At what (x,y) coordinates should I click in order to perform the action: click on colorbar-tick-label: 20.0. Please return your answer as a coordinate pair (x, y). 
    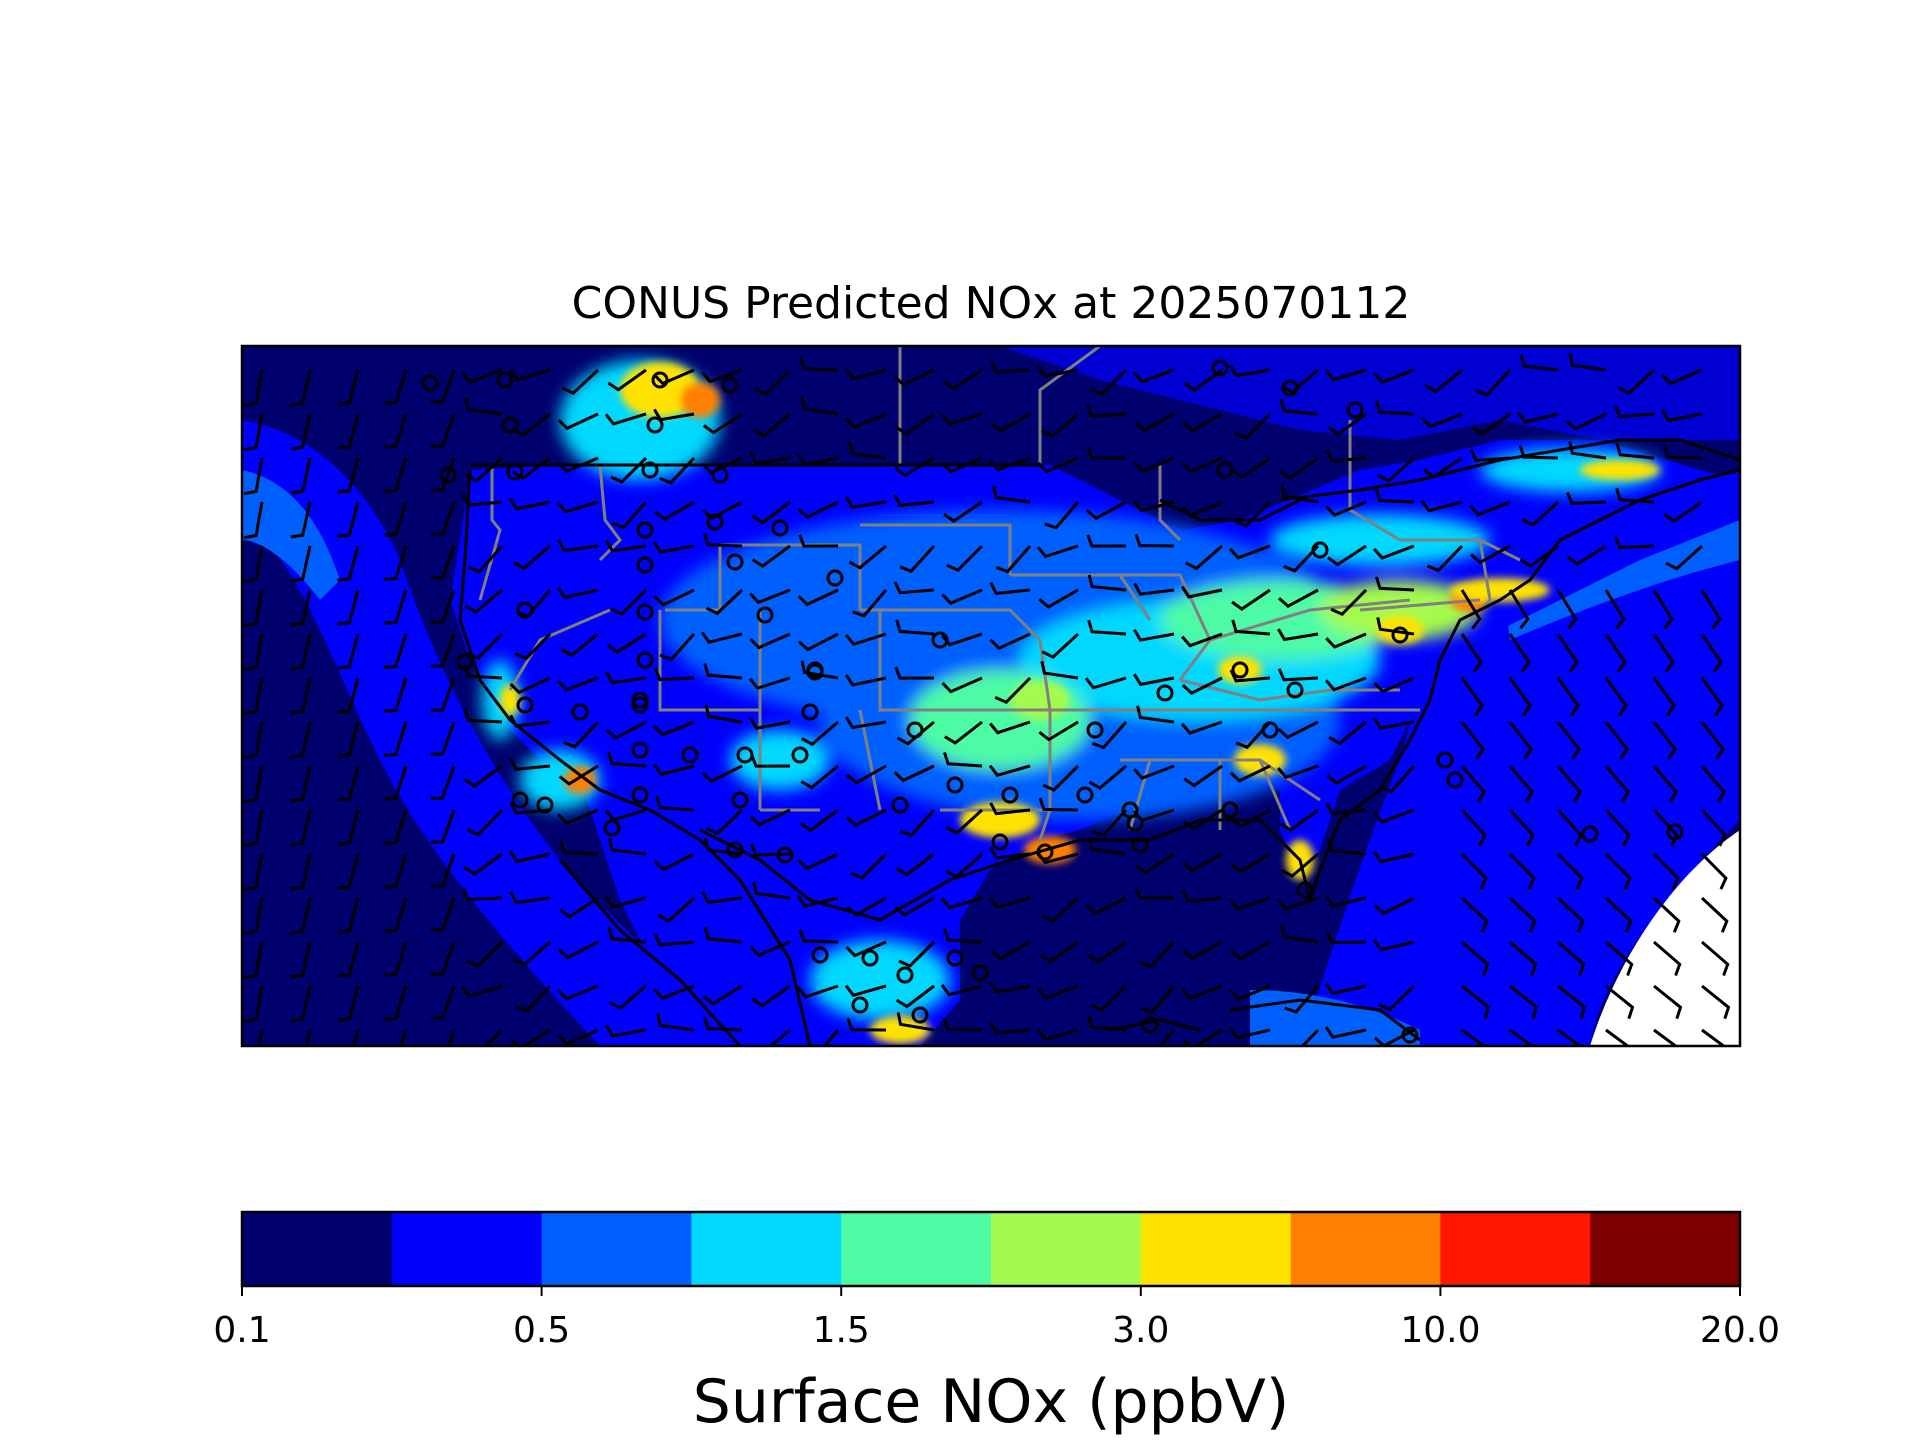
    Looking at the image, I should click on (1740, 1330).